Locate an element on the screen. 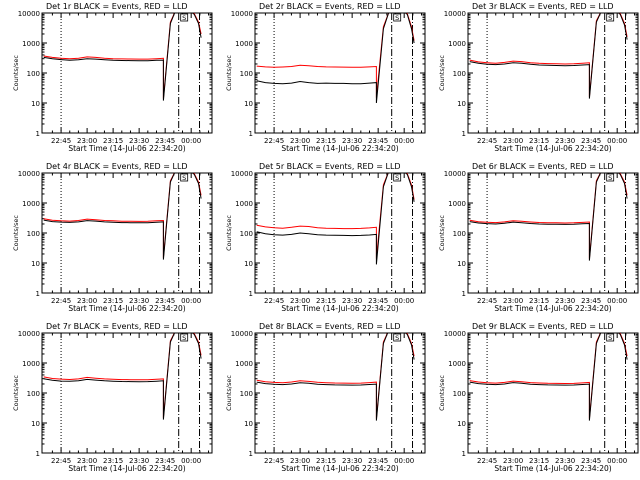  panel-title: Det 7r BLACK = Events, RED = LLD is located at coordinates (117, 326).